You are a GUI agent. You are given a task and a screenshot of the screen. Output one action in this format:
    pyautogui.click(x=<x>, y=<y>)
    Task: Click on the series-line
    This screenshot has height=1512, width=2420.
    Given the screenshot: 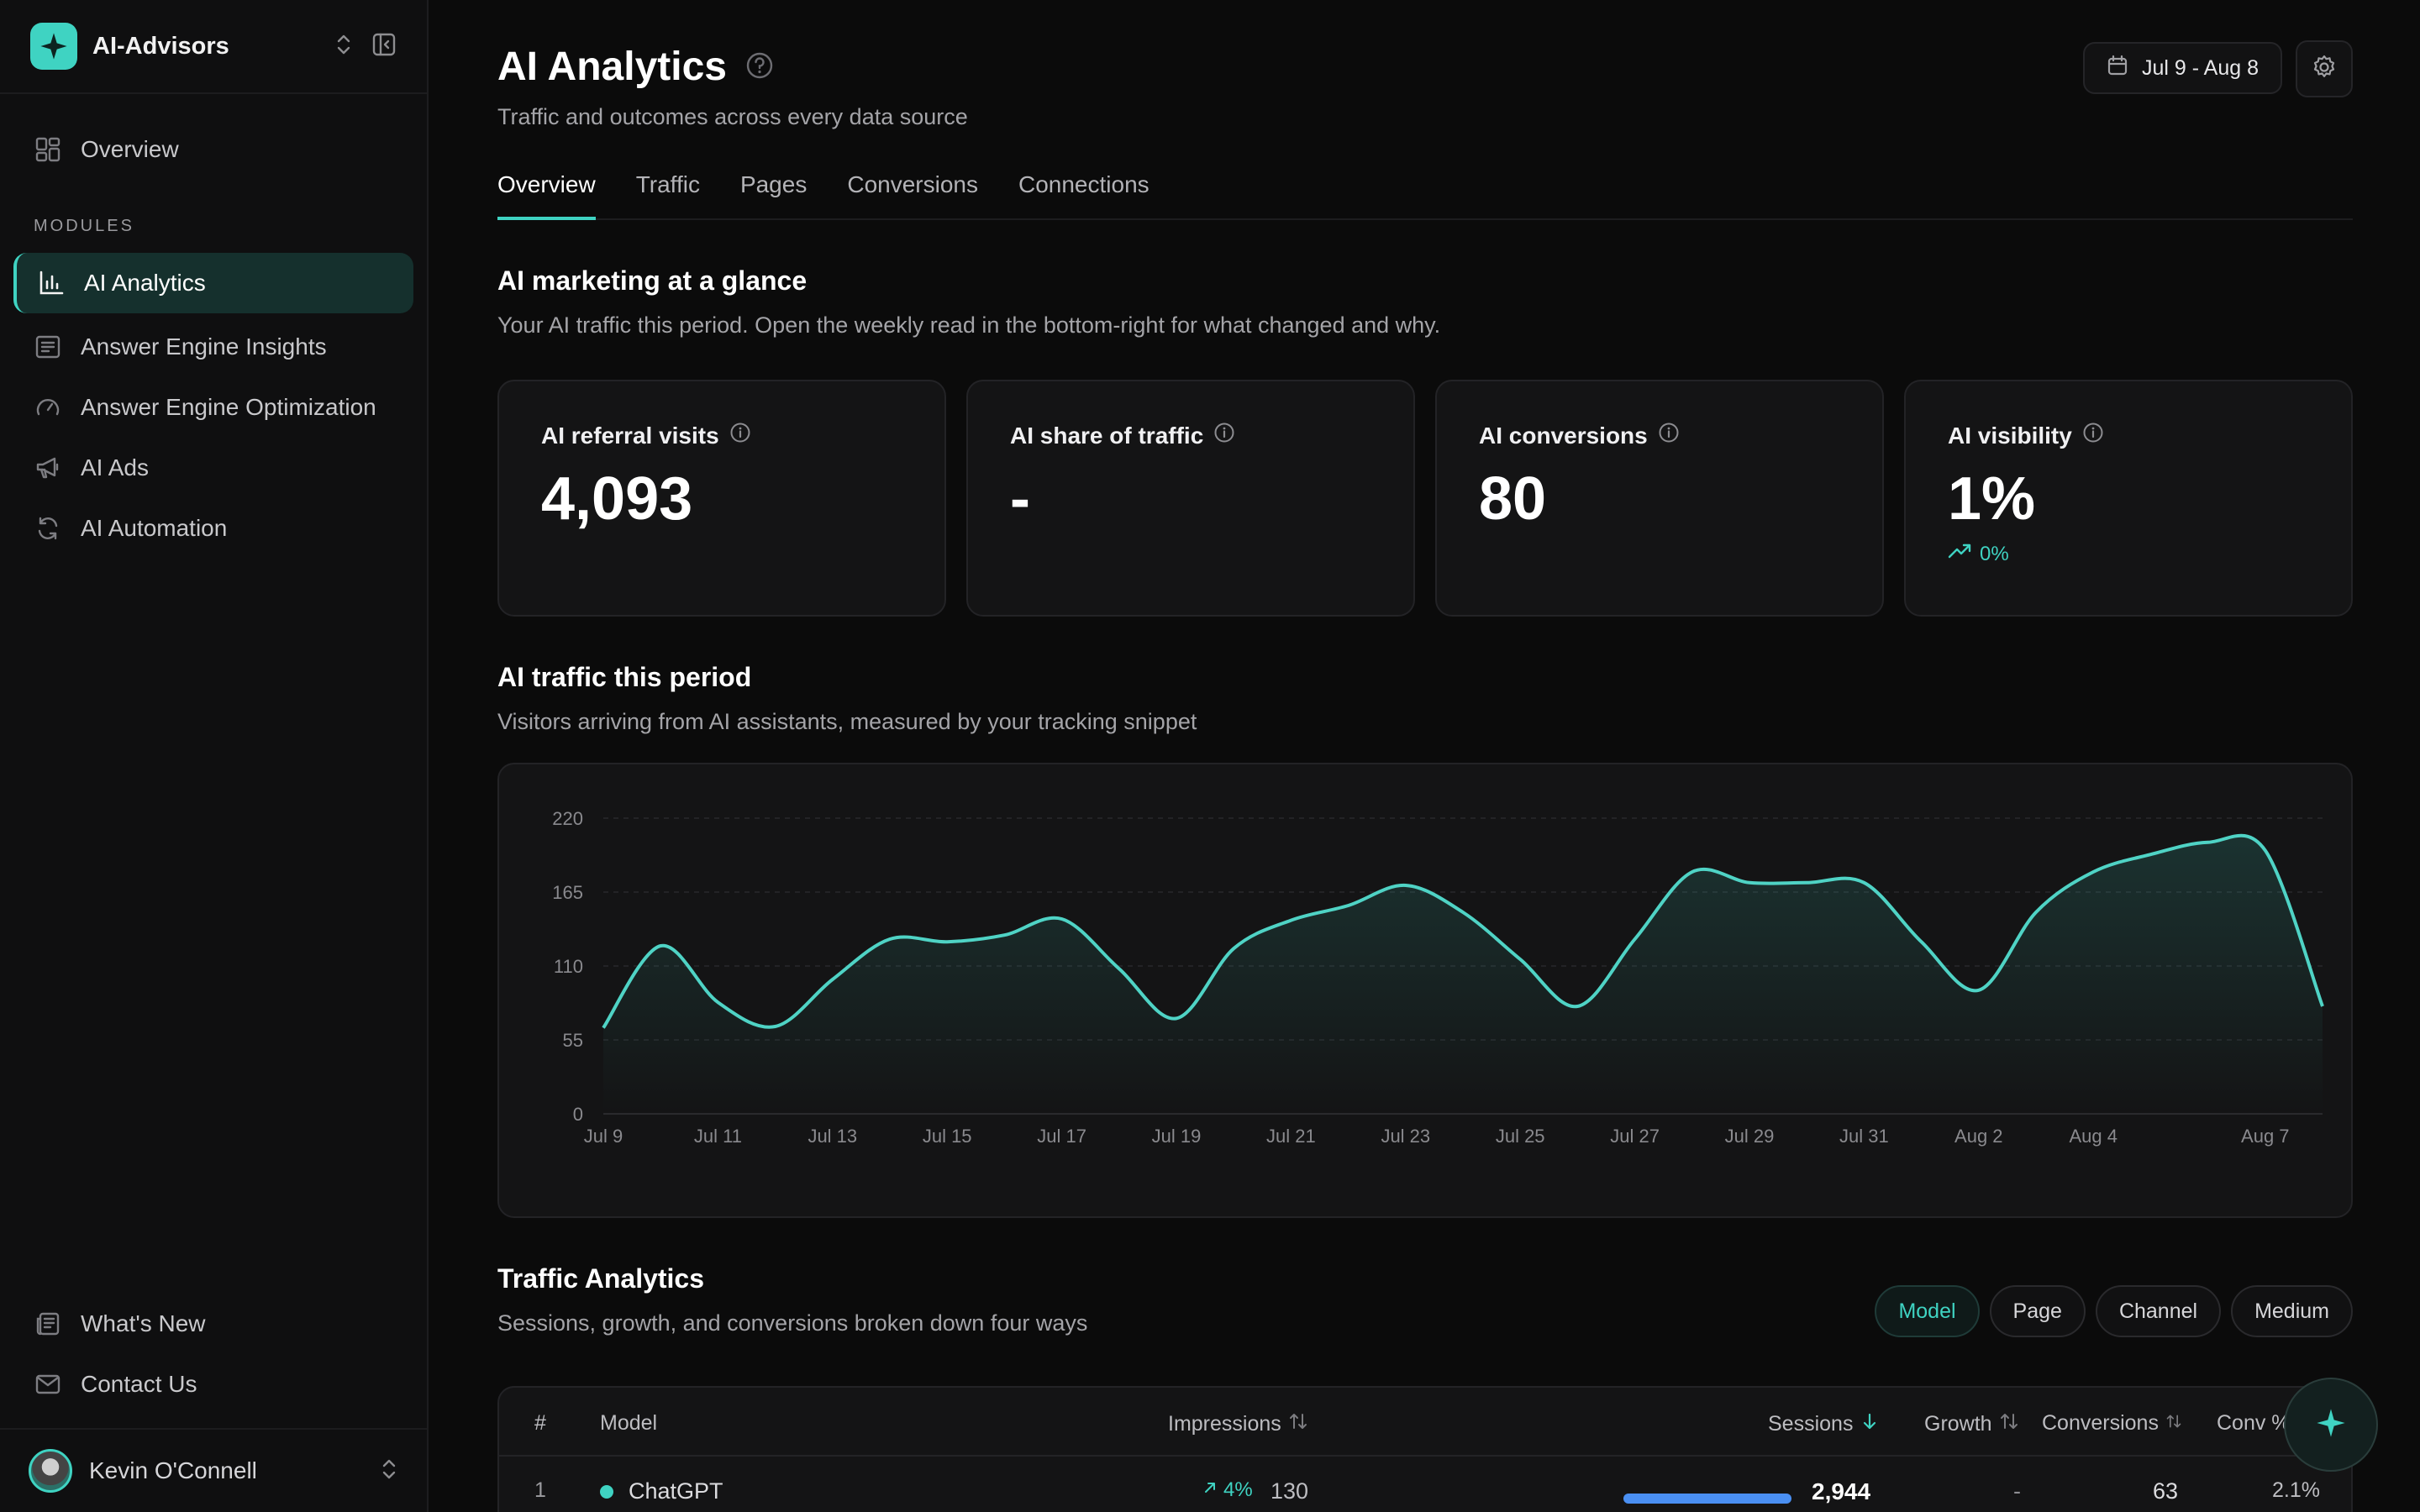 What is the action you would take?
    pyautogui.click(x=1463, y=931)
    